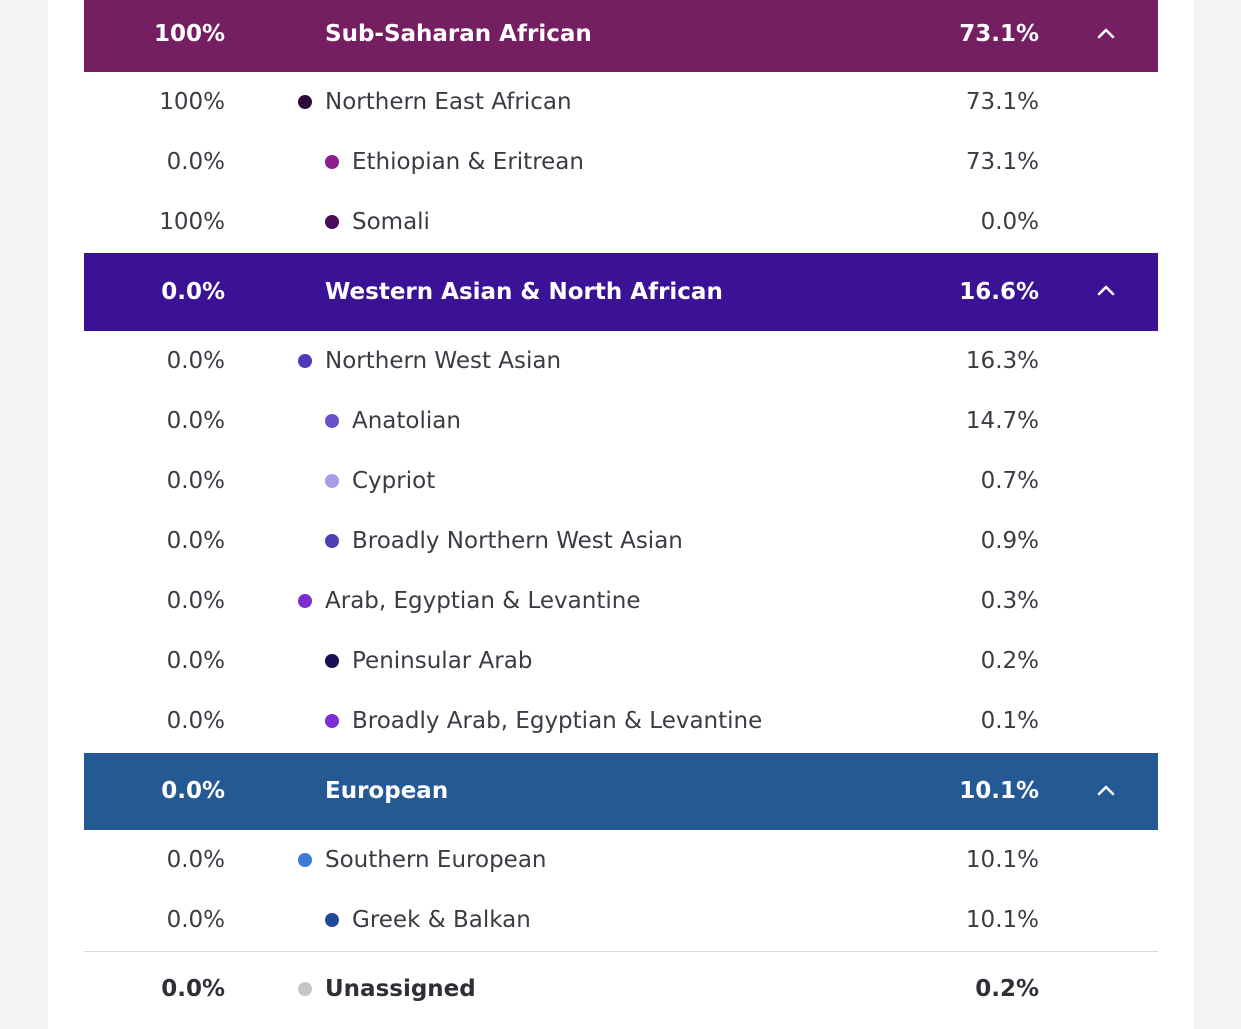 The height and width of the screenshot is (1029, 1241). Describe the element at coordinates (621, 860) in the screenshot. I see `list-item: 0.0% Southern European 10.1%` at that location.